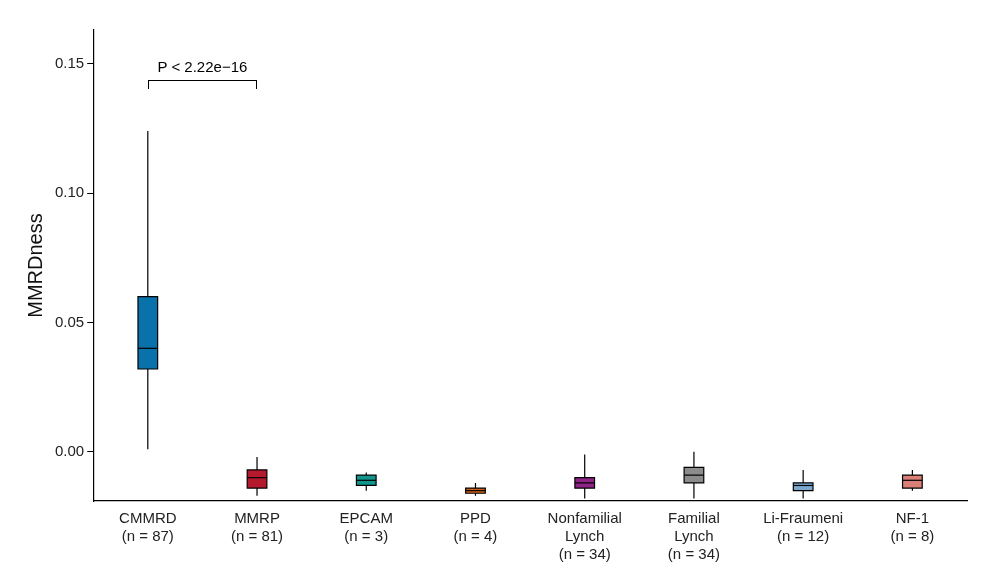 The height and width of the screenshot is (577, 1007). What do you see at coordinates (693, 536) in the screenshot?
I see `x-tick-label: Familial Lynch (n = 34)` at bounding box center [693, 536].